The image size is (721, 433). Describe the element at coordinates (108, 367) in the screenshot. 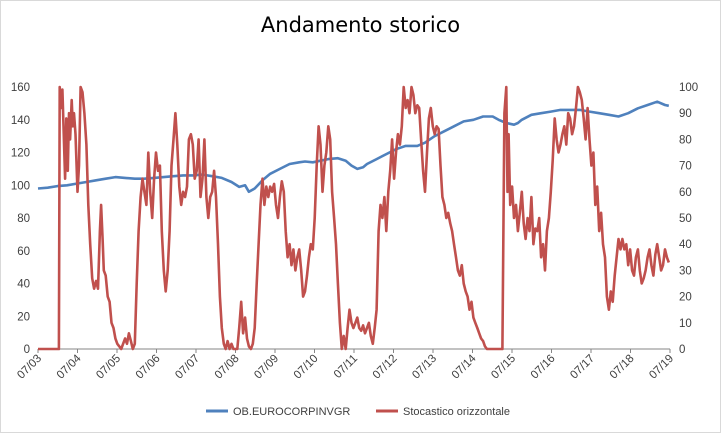

I see `x-tick-label: 07/05` at that location.